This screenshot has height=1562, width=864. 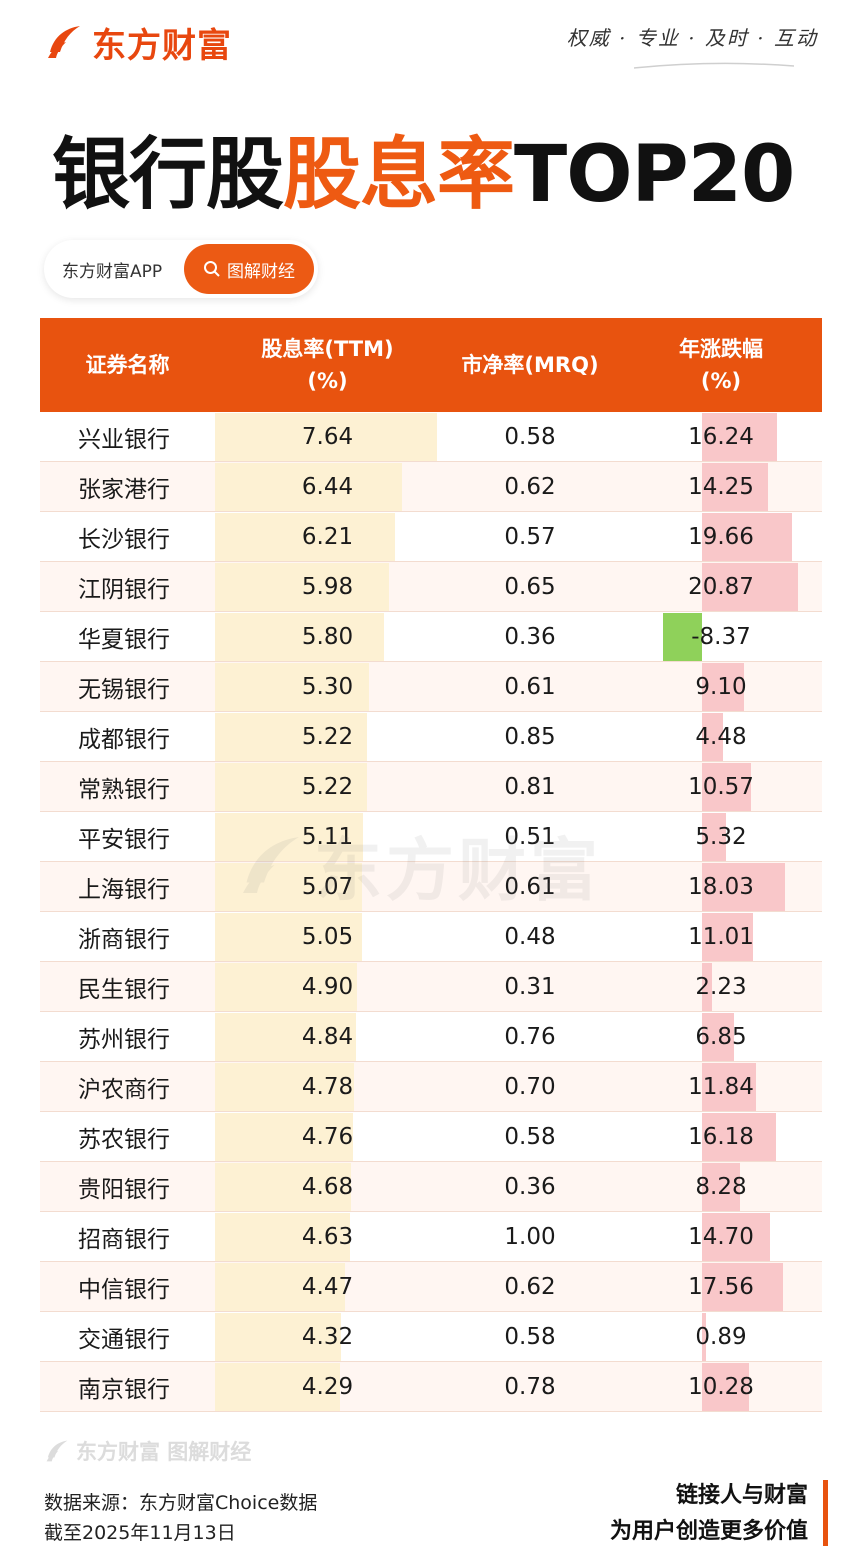 I want to click on cell-pb-value: 1.00, so click(x=530, y=1236).